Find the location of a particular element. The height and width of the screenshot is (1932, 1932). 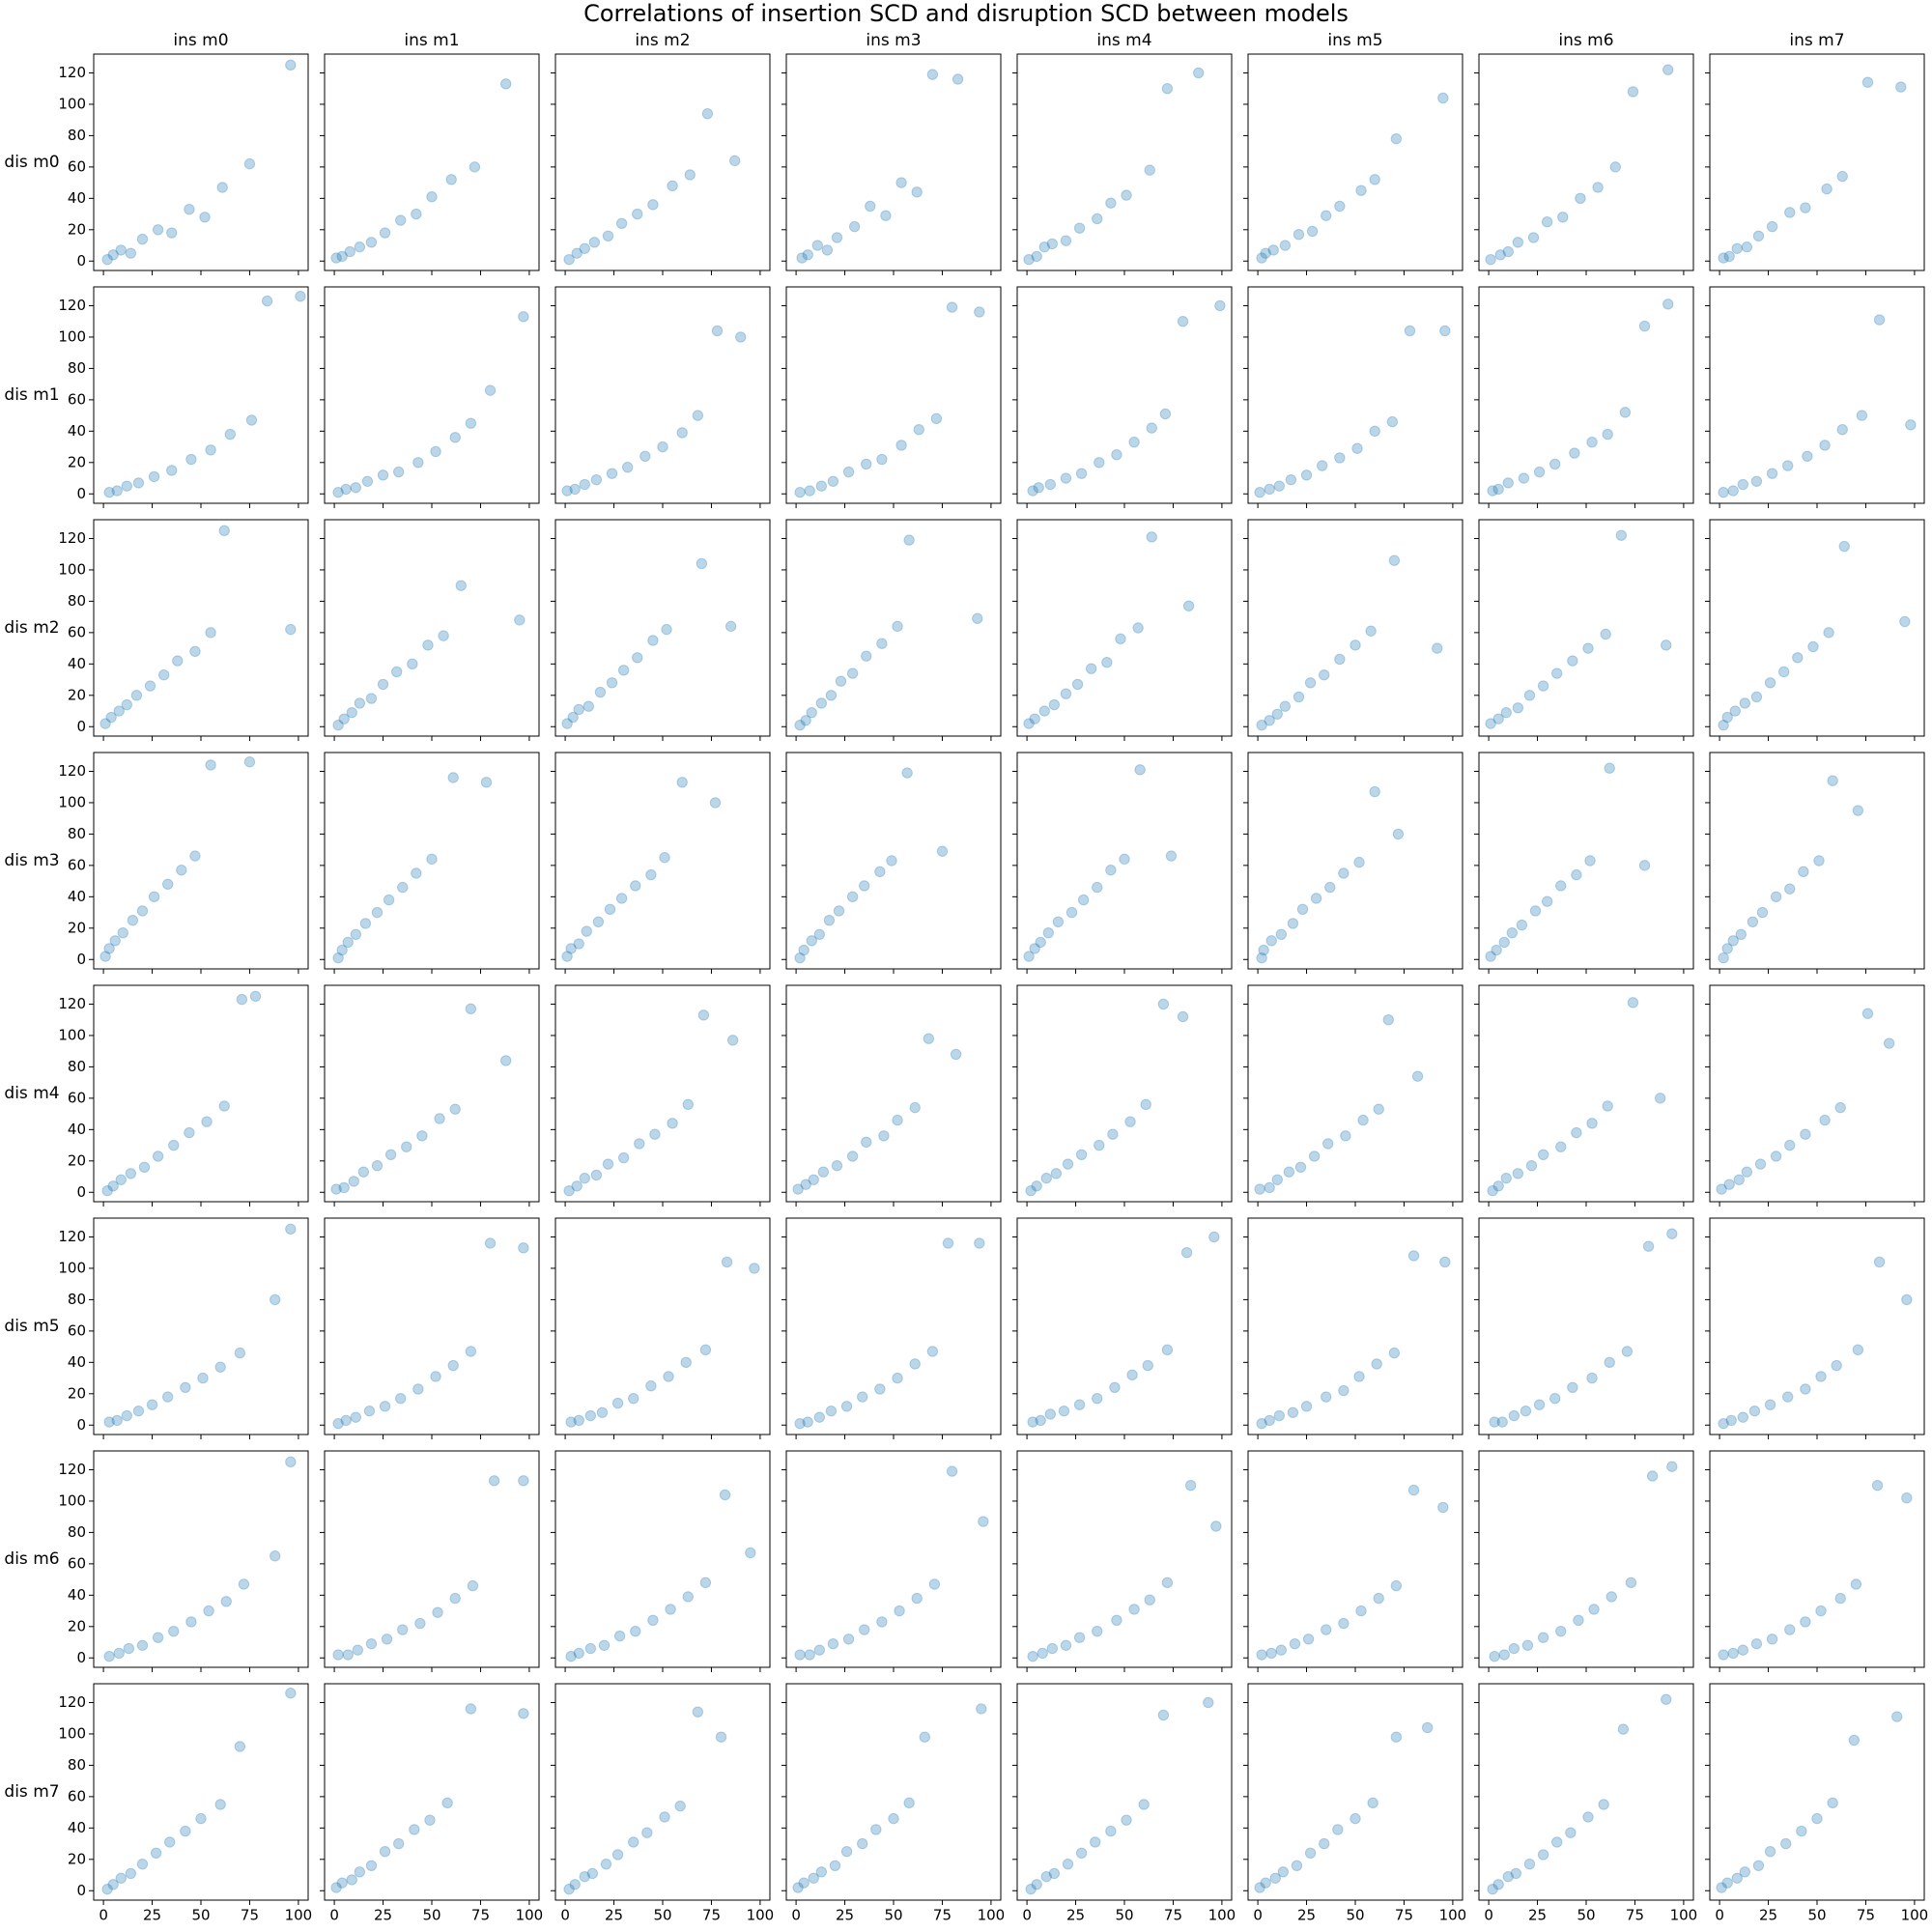

panel: 0 25 50 75 100 is located at coordinates (431, 1803).